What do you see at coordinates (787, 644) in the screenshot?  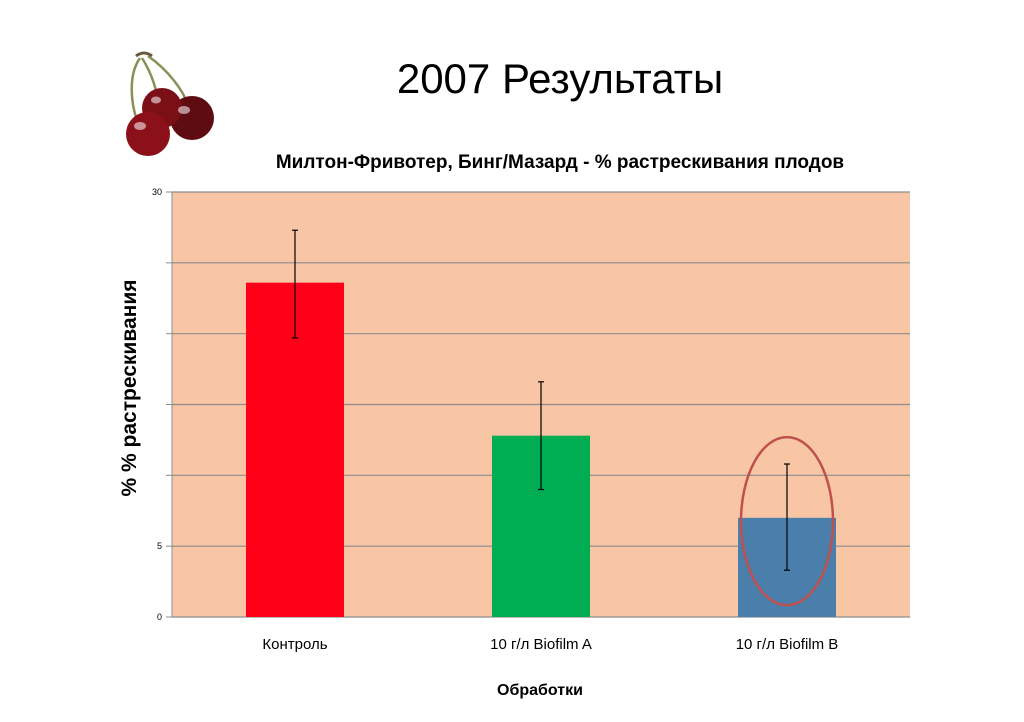 I see `category-label: 10 г/л Biofilm B` at bounding box center [787, 644].